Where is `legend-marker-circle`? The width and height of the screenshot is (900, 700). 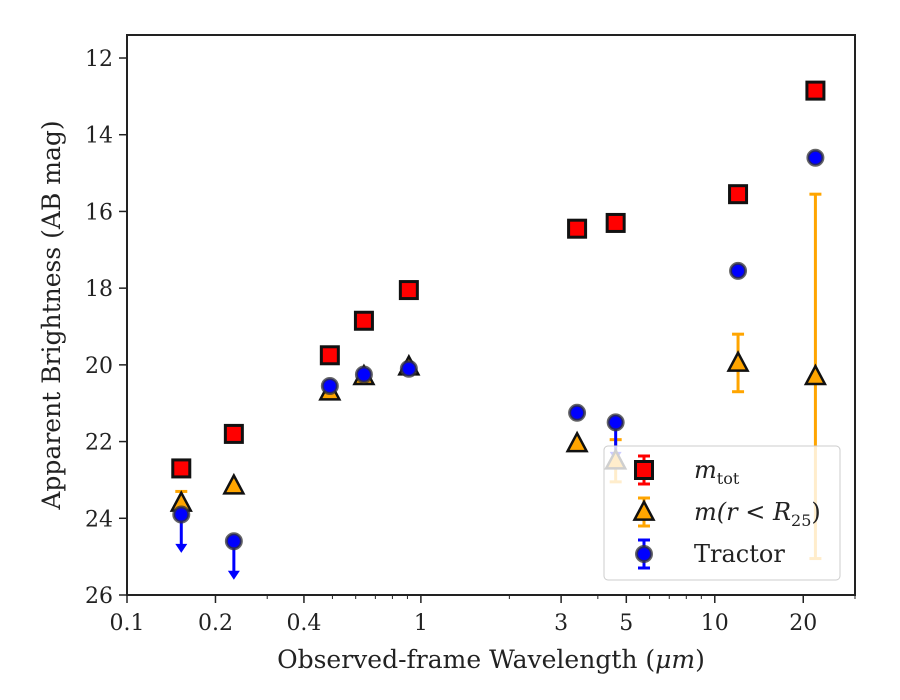 legend-marker-circle is located at coordinates (644, 554).